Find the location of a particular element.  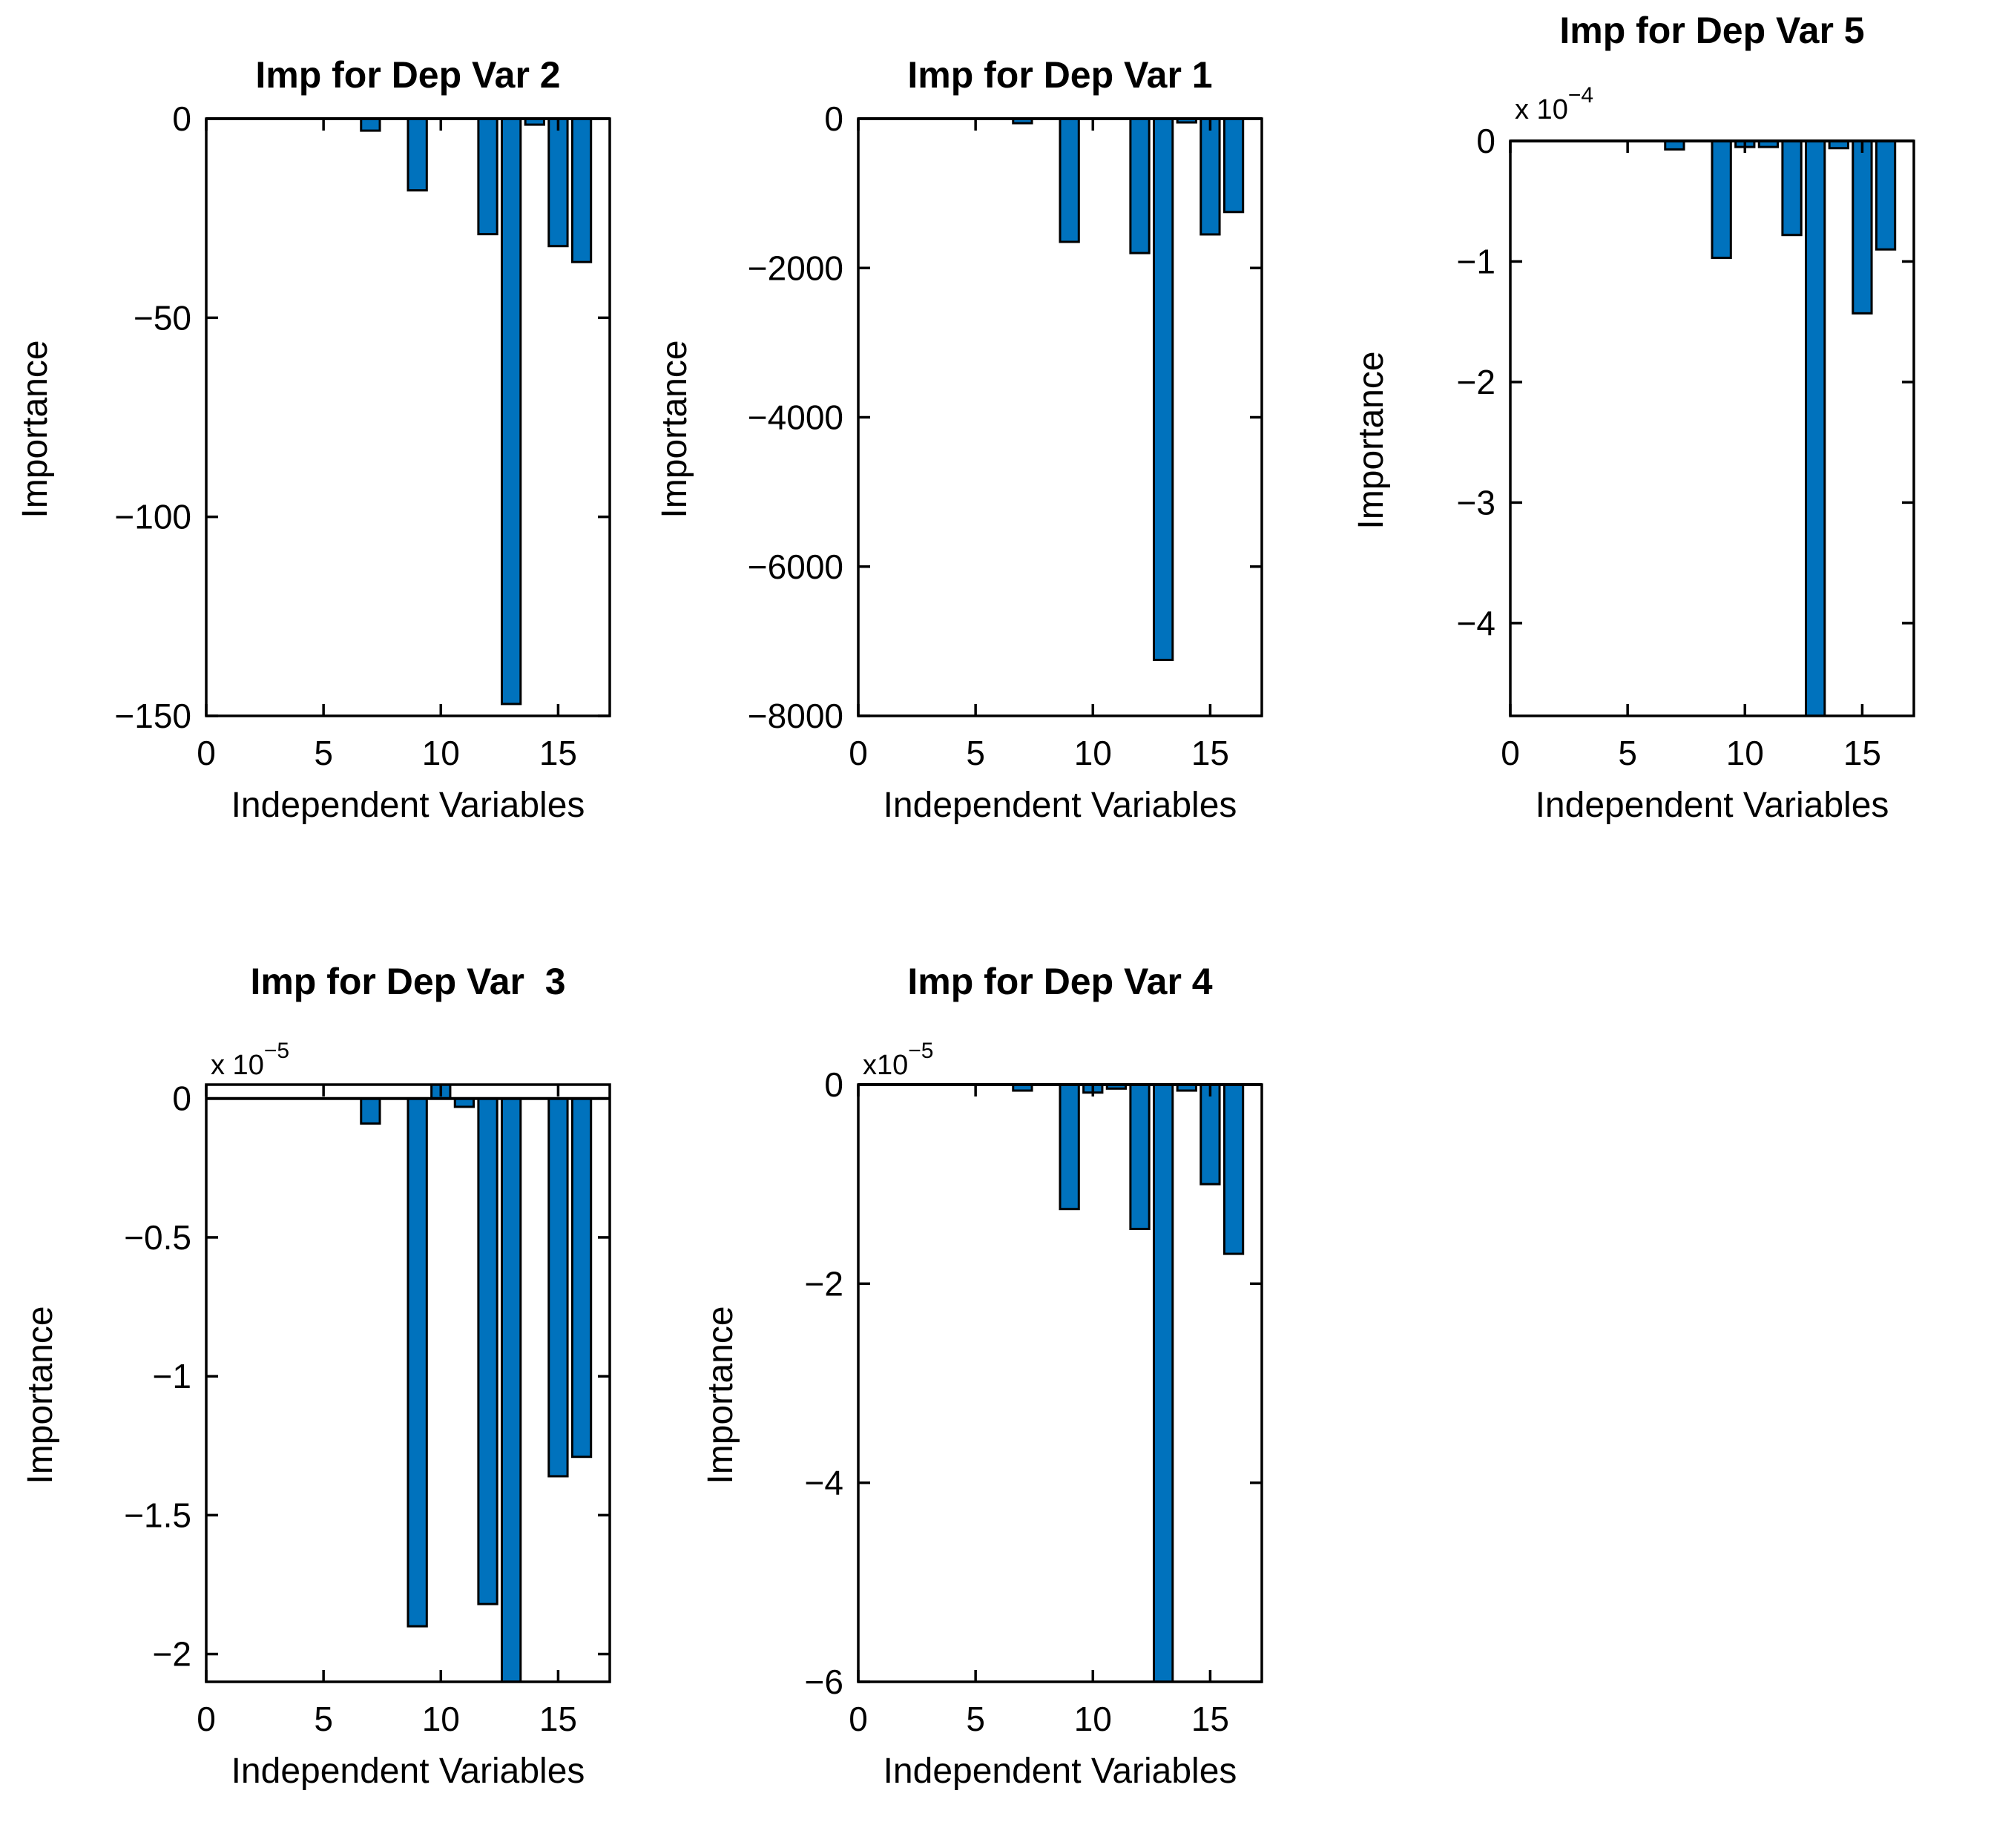

chart-title: Imp for Dep Var 1 is located at coordinates (1060, 75).